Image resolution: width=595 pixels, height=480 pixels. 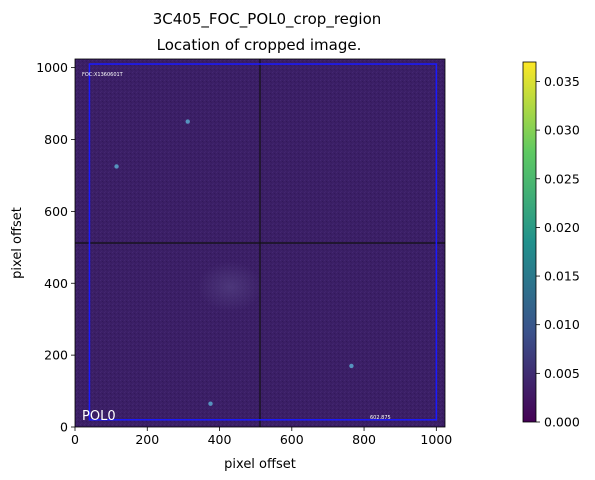 I want to click on x-axis-label: pixel offset, so click(x=260, y=464).